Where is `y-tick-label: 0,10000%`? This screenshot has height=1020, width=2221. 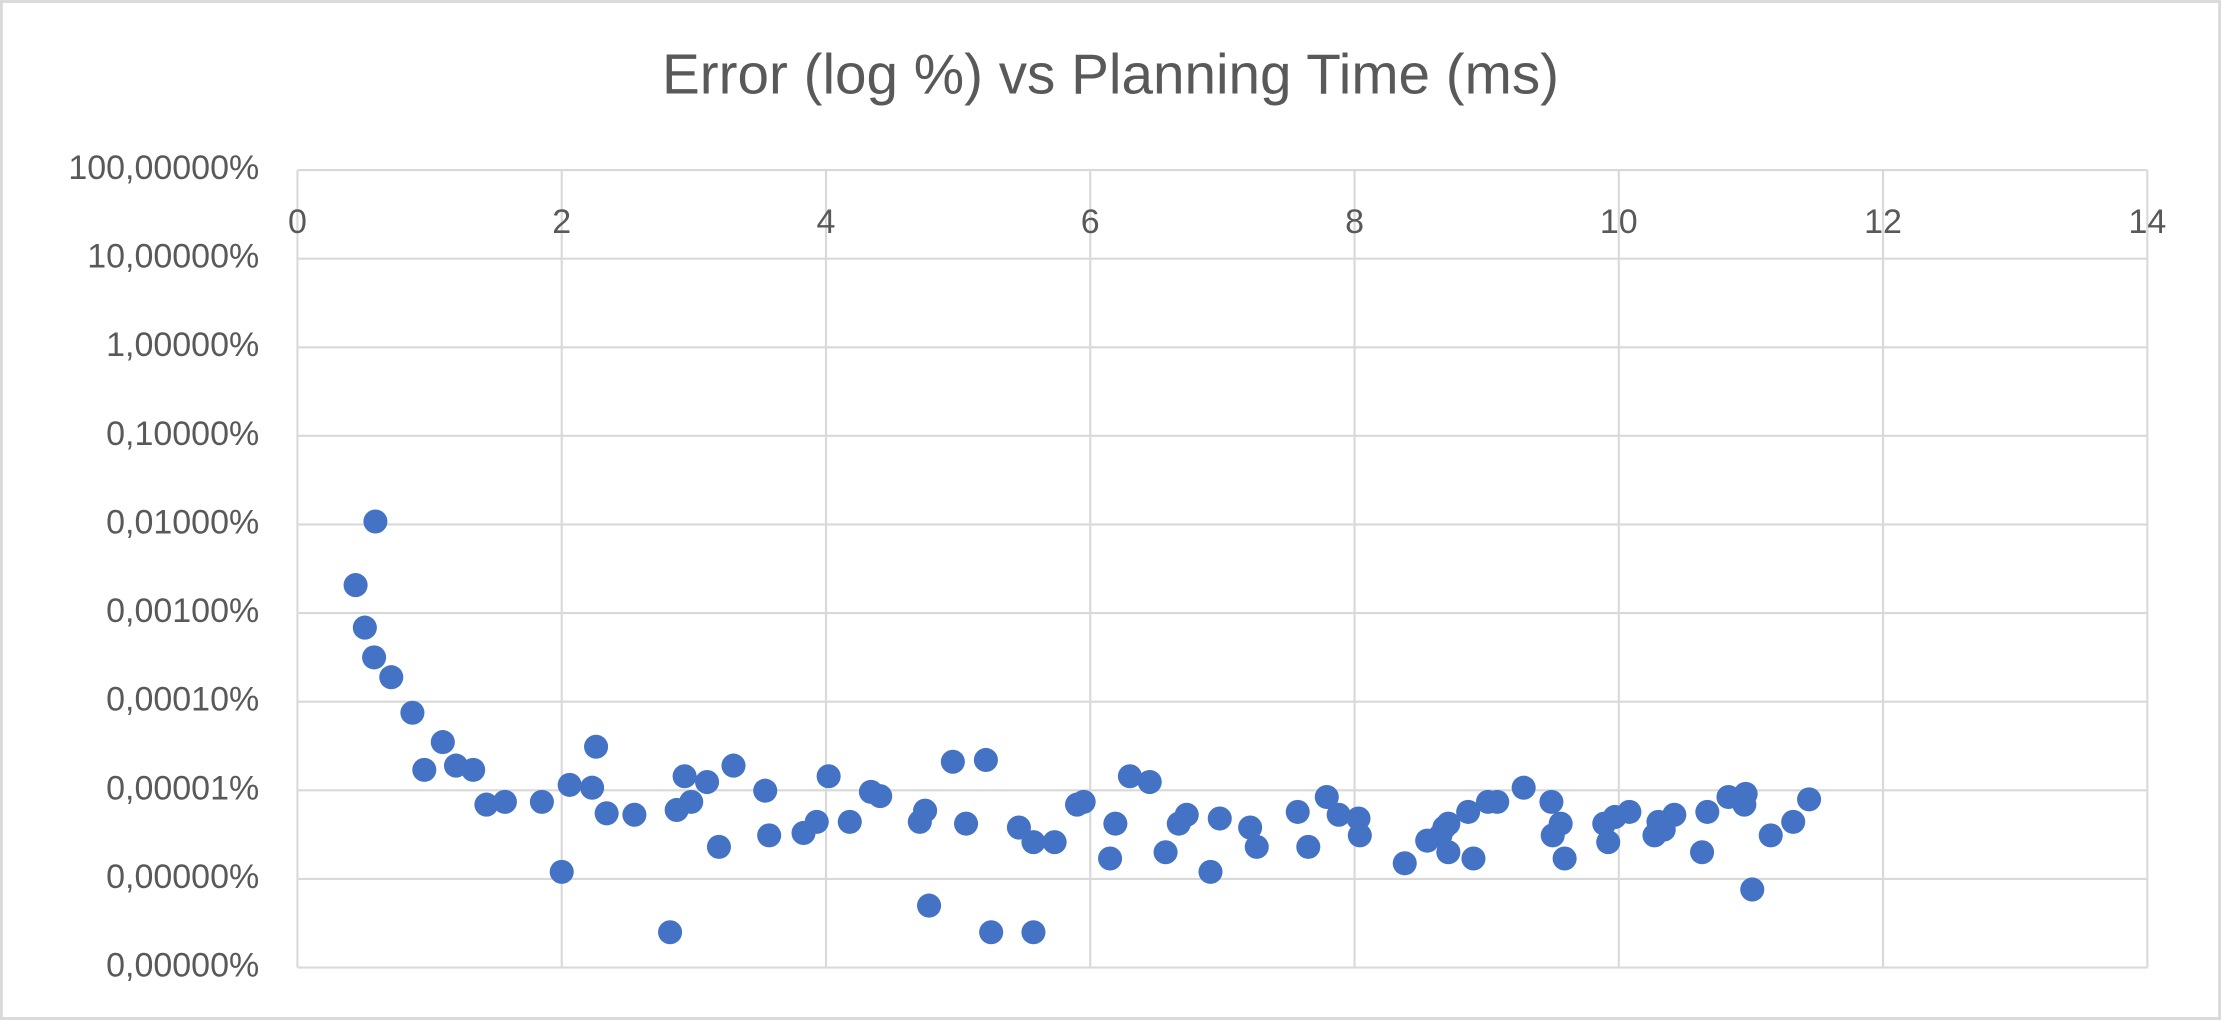
y-tick-label: 0,10000% is located at coordinates (182, 434).